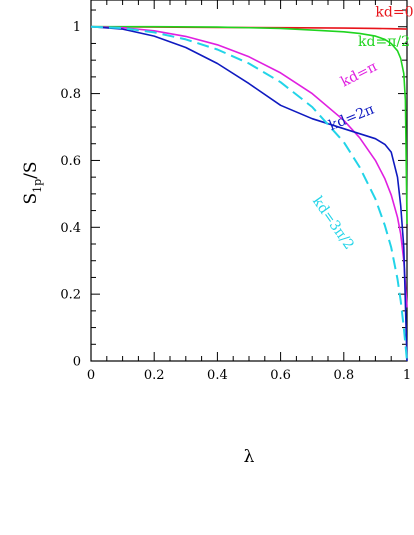 This screenshot has height=535, width=414. What do you see at coordinates (217, 375) in the screenshot?
I see `x-tick-label: 0.4` at bounding box center [217, 375].